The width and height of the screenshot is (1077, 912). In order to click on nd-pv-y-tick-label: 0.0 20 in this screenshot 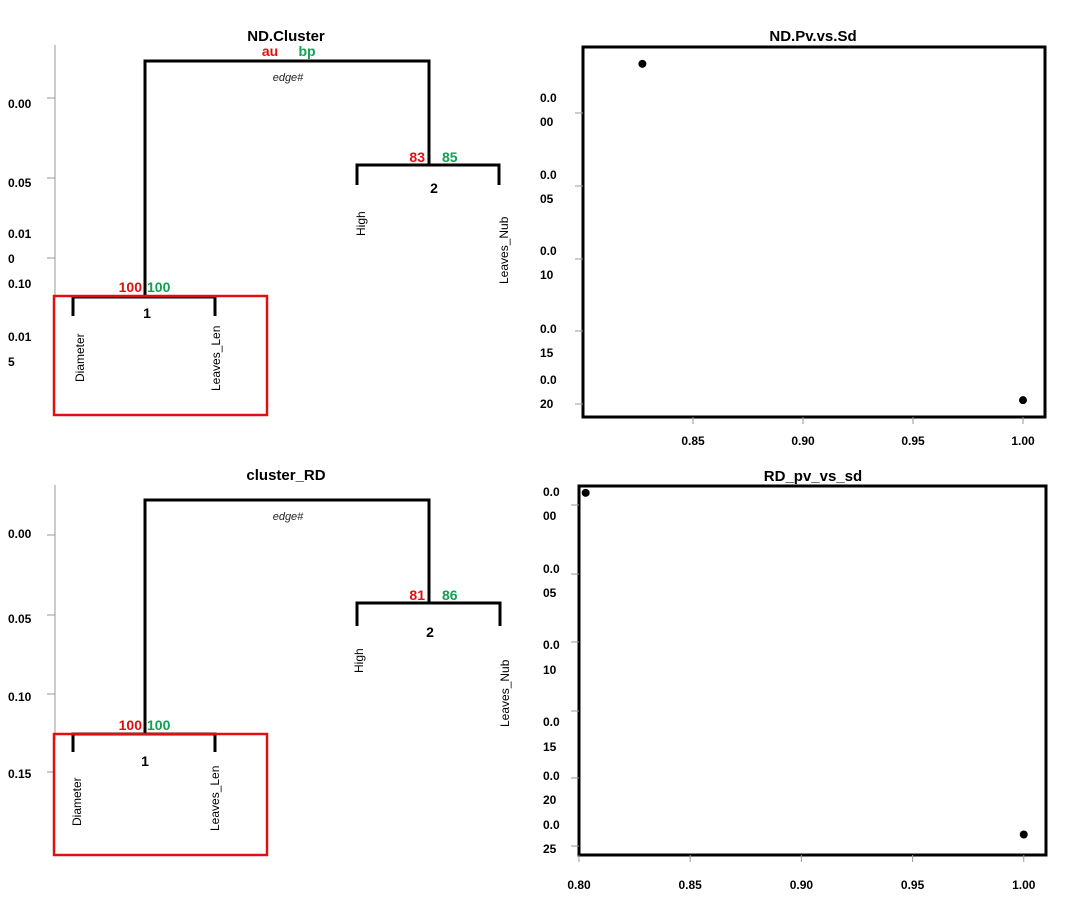, I will do `click(548, 392)`.